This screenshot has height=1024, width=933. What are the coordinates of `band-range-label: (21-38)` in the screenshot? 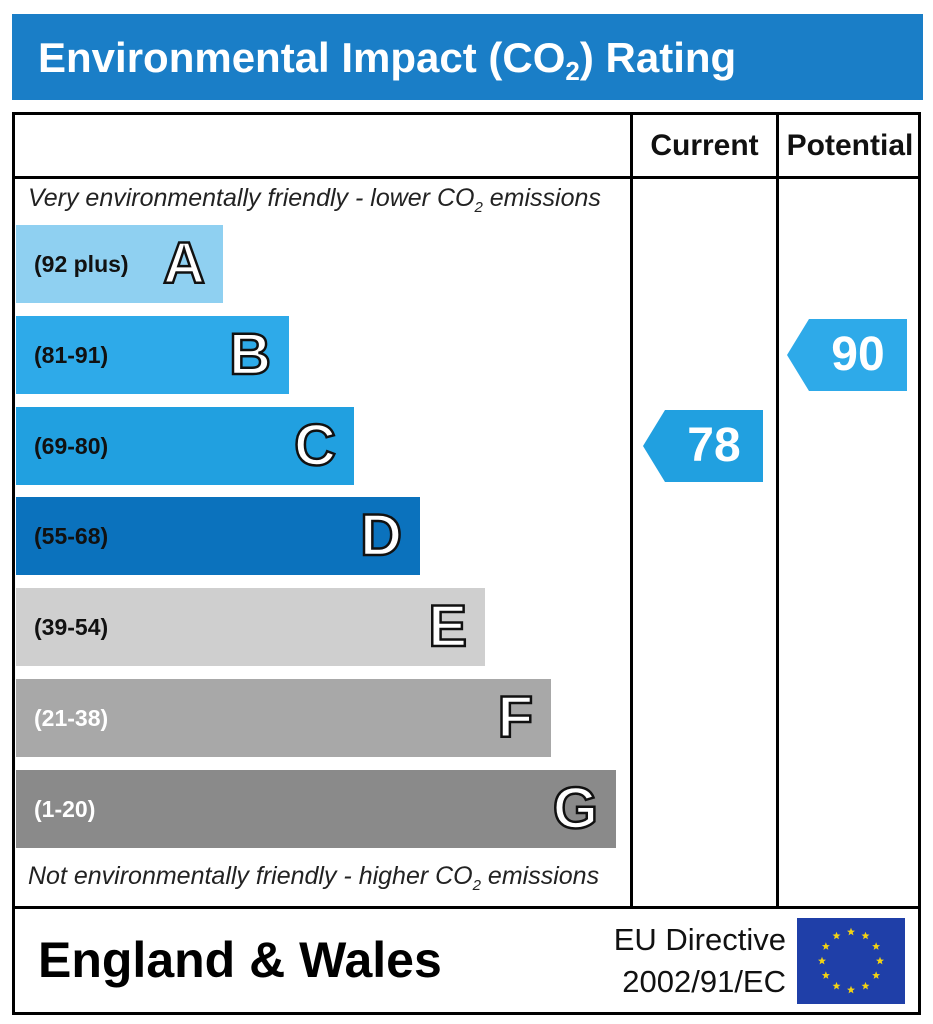 It's located at (71, 718).